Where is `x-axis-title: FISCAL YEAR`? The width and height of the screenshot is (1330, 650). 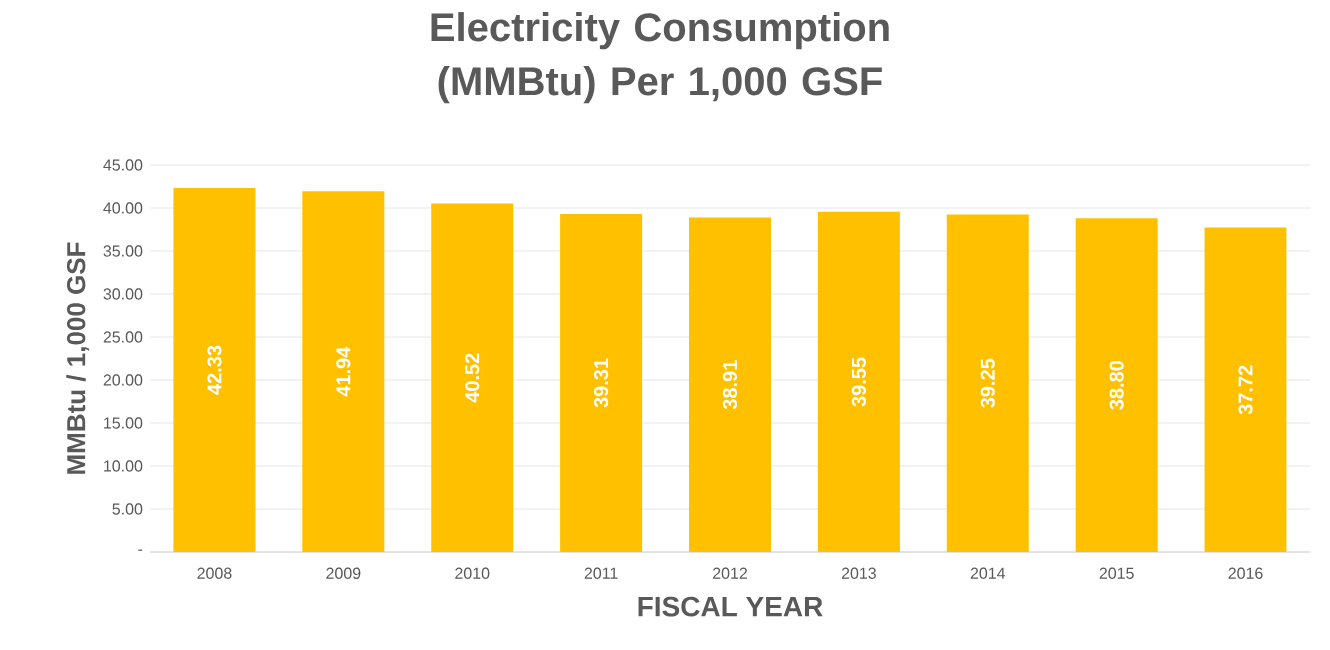 x-axis-title: FISCAL YEAR is located at coordinates (730, 606).